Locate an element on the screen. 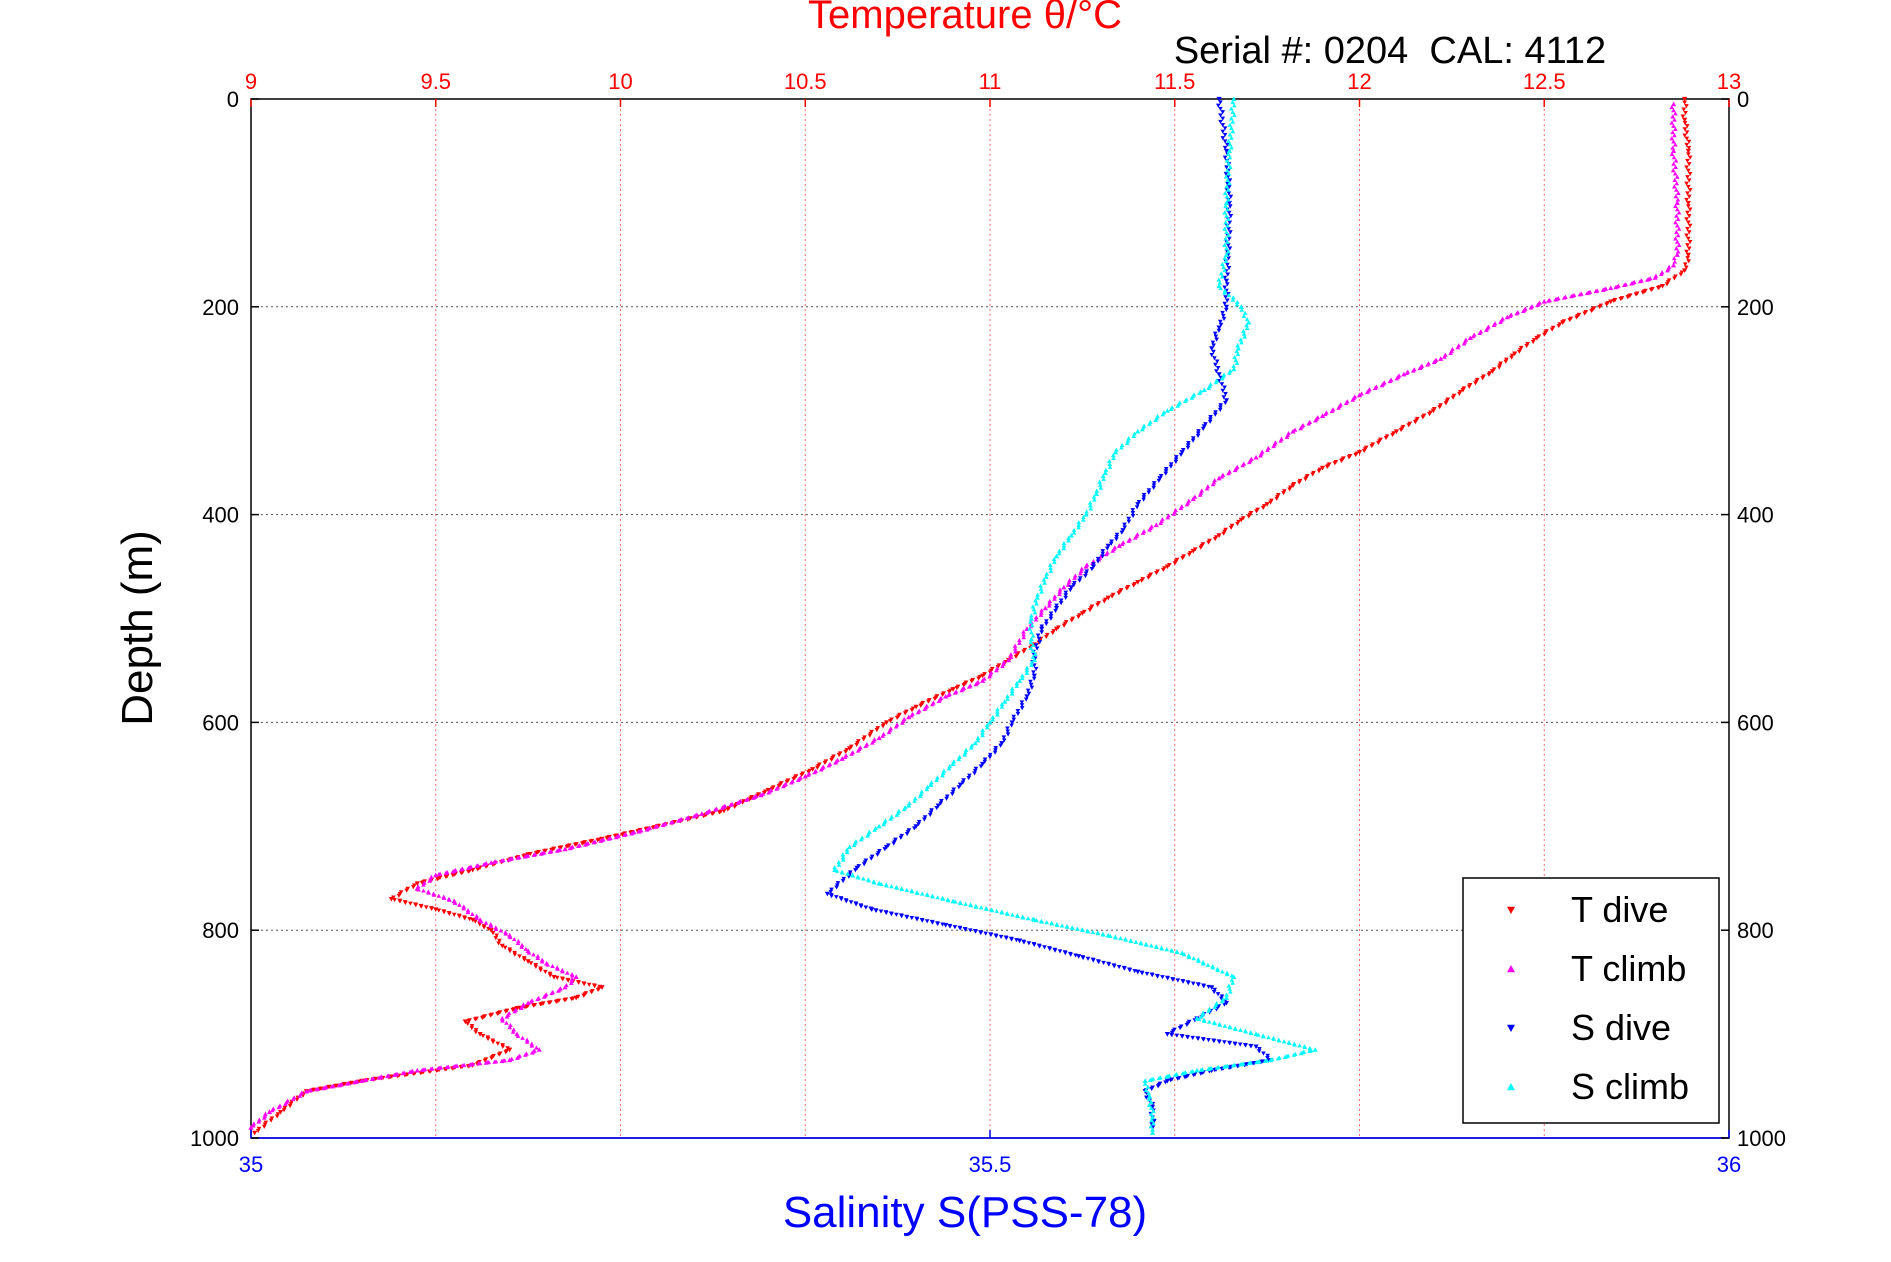 Image resolution: width=1891 pixels, height=1262 pixels. top-tick-label: 9 is located at coordinates (251, 81).